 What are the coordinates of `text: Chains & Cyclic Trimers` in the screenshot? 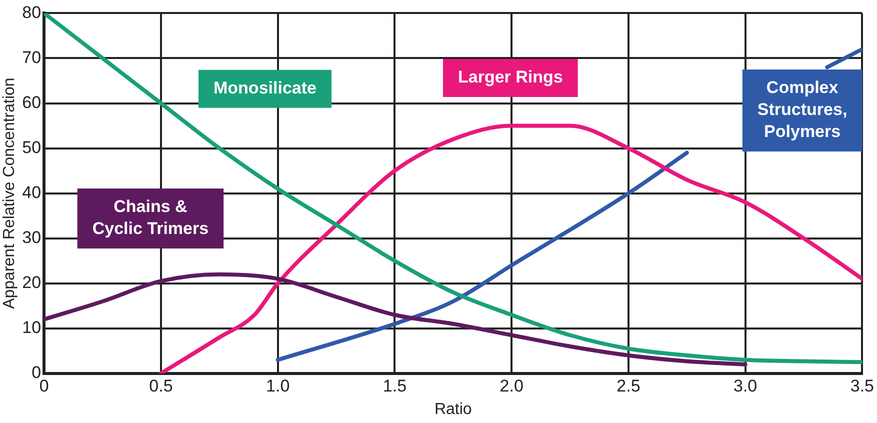 It's located at (150, 217).